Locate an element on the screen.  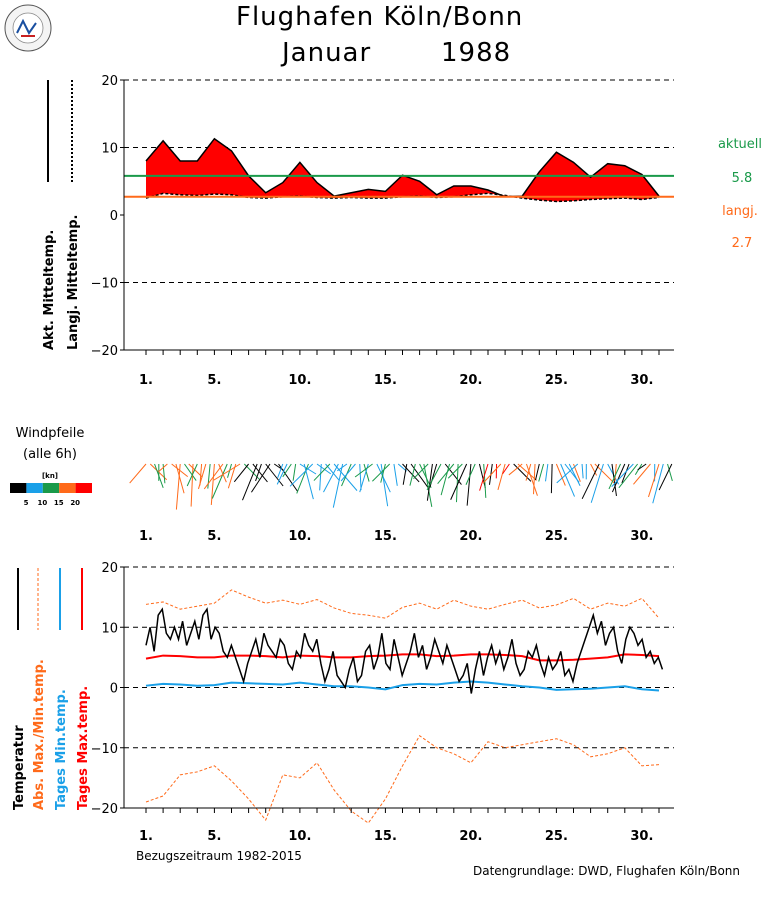
wind-scale-label: 20 is located at coordinates (75, 503).